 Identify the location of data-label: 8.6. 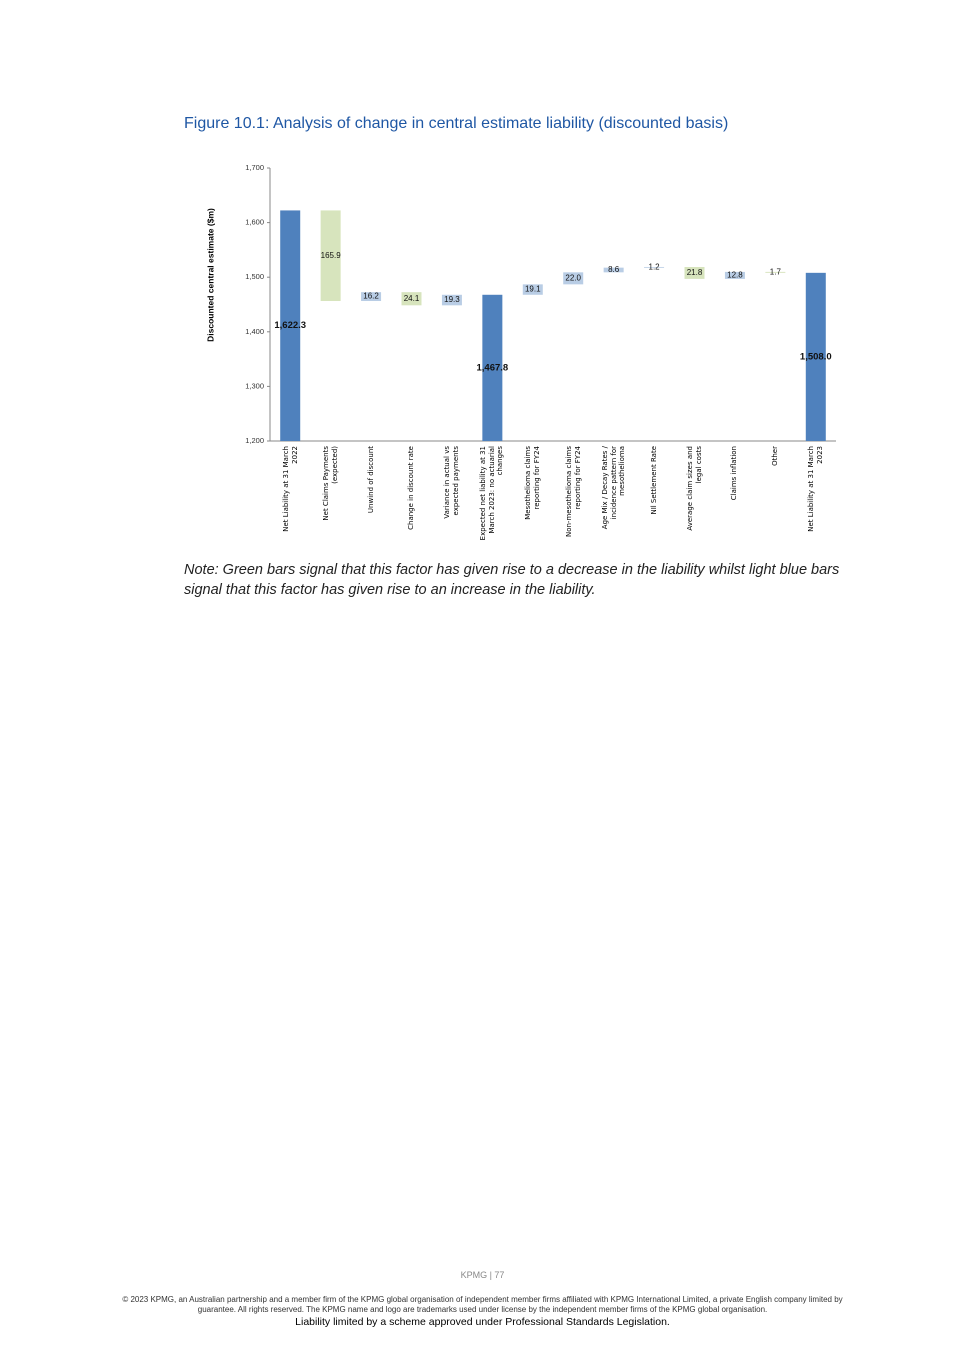
(614, 269).